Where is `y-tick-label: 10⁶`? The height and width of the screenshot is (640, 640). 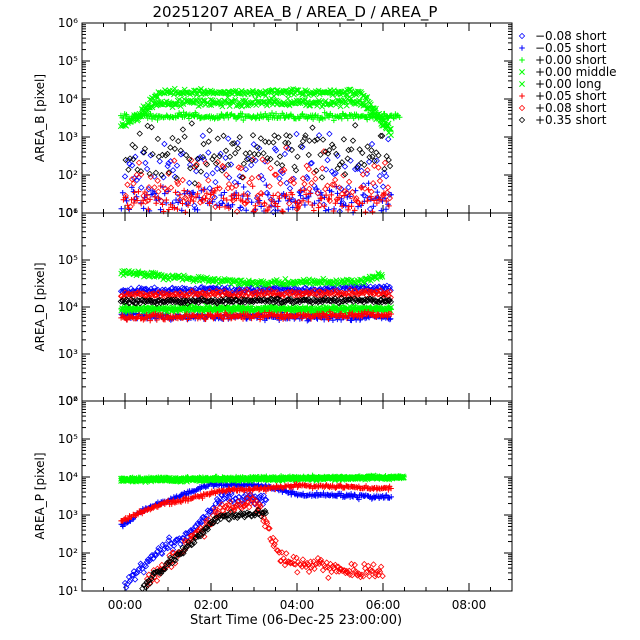 y-tick-label: 10⁶ is located at coordinates (68, 213).